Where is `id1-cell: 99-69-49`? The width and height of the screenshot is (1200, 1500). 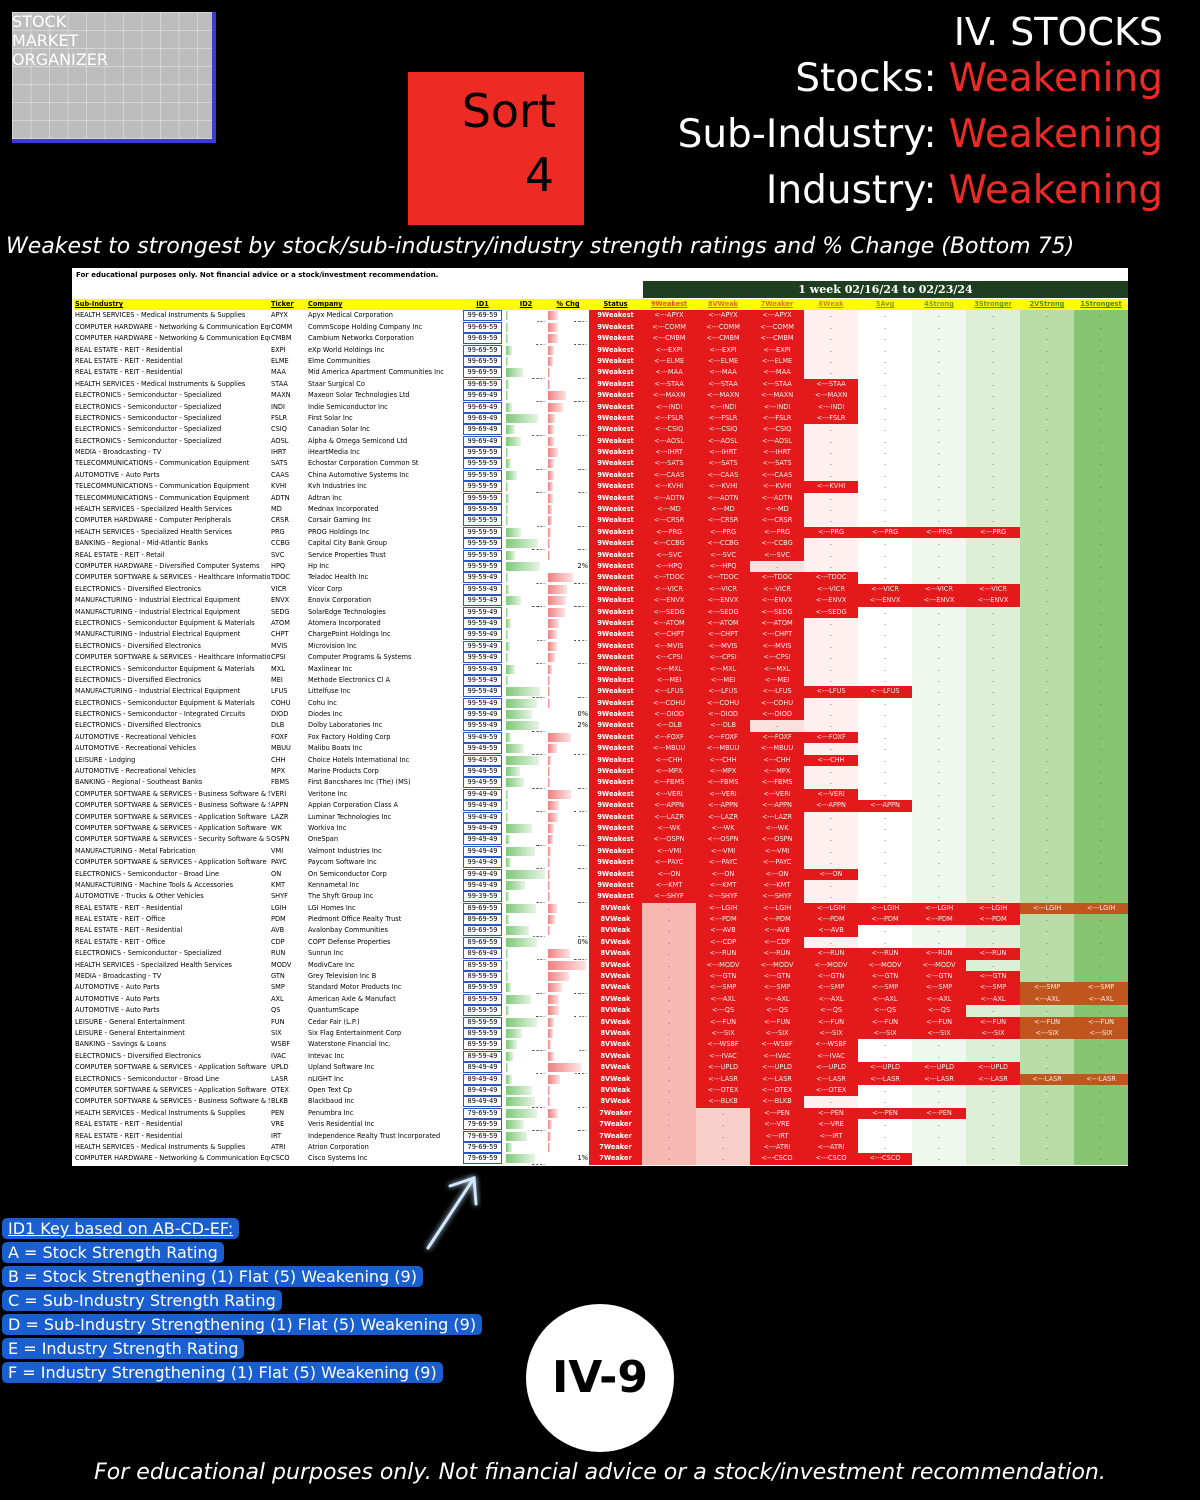
id1-cell: 99-69-49 is located at coordinates (482, 430).